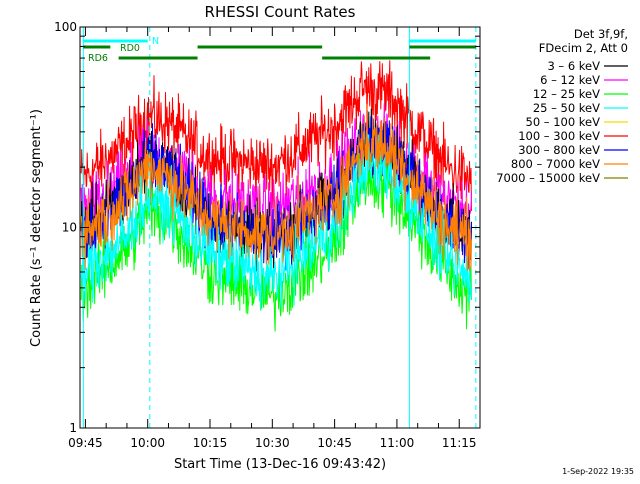 This screenshot has height=484, width=640. What do you see at coordinates (559, 136) in the screenshot?
I see `legend-label-100-300-kev: 100 – 300 keV` at bounding box center [559, 136].